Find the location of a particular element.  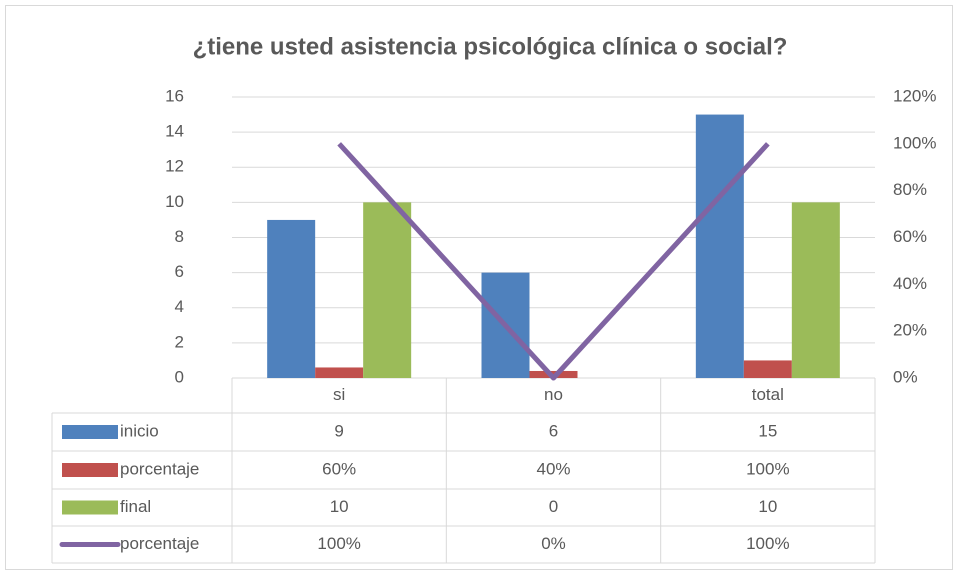

y-tick-label: 2 is located at coordinates (179, 341).